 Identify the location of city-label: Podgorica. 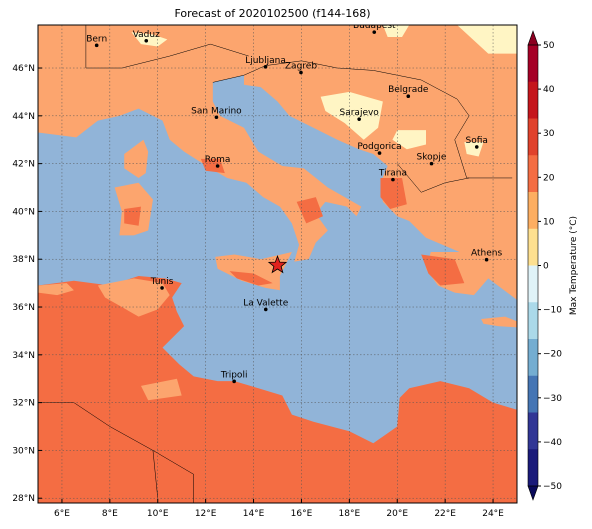
(379, 147).